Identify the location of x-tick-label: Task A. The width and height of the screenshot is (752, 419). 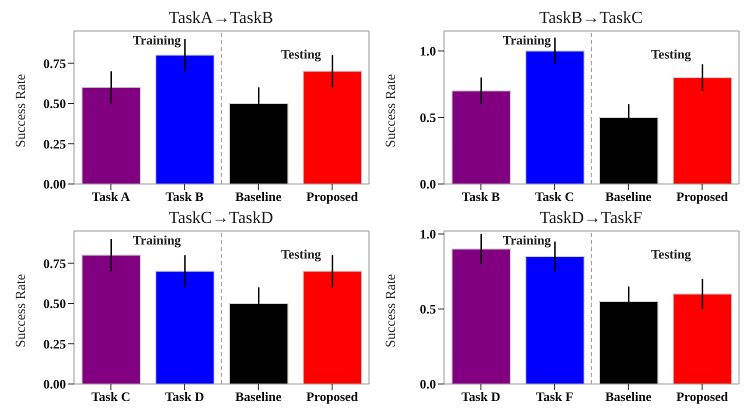
(111, 196).